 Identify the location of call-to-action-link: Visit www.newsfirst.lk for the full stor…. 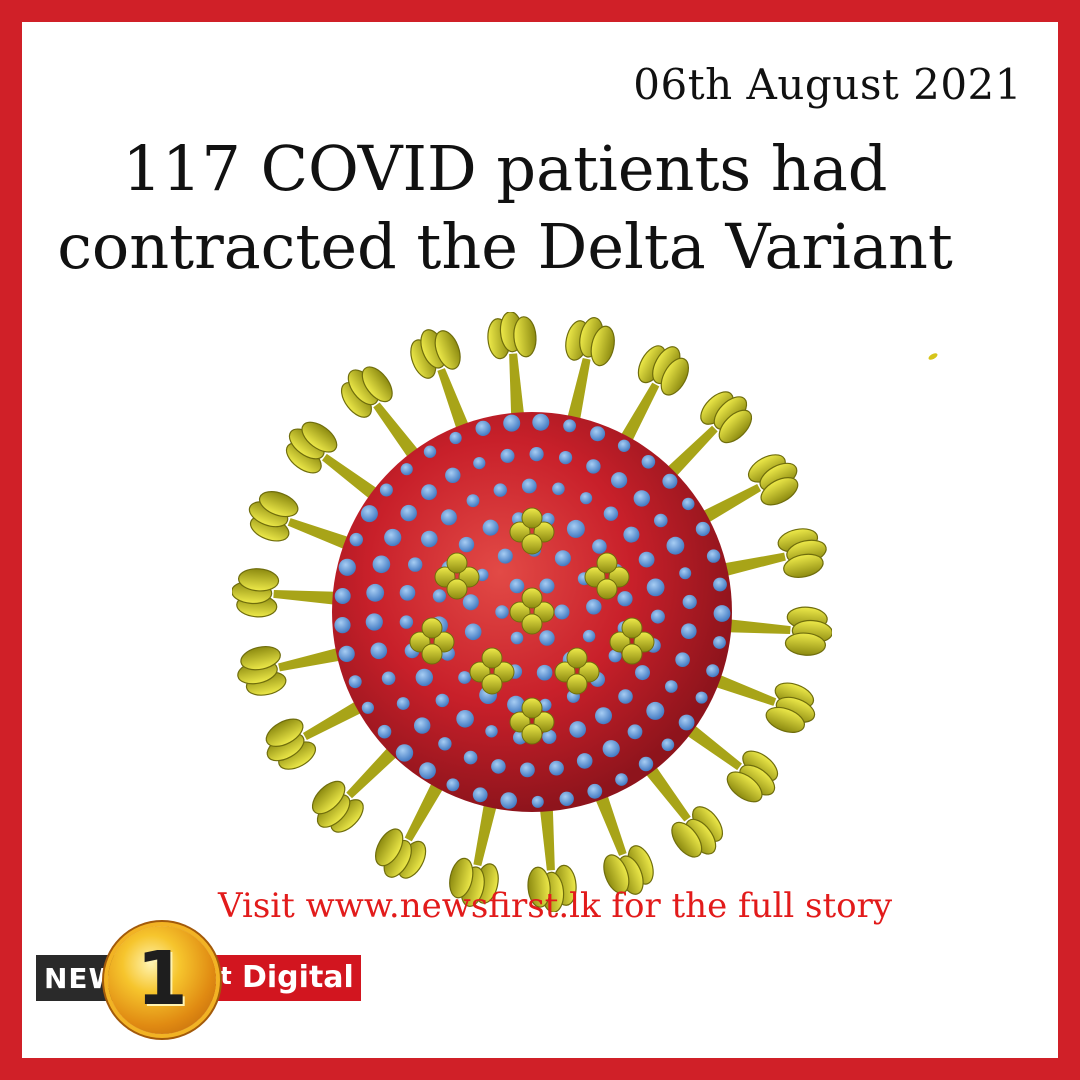
(555, 906).